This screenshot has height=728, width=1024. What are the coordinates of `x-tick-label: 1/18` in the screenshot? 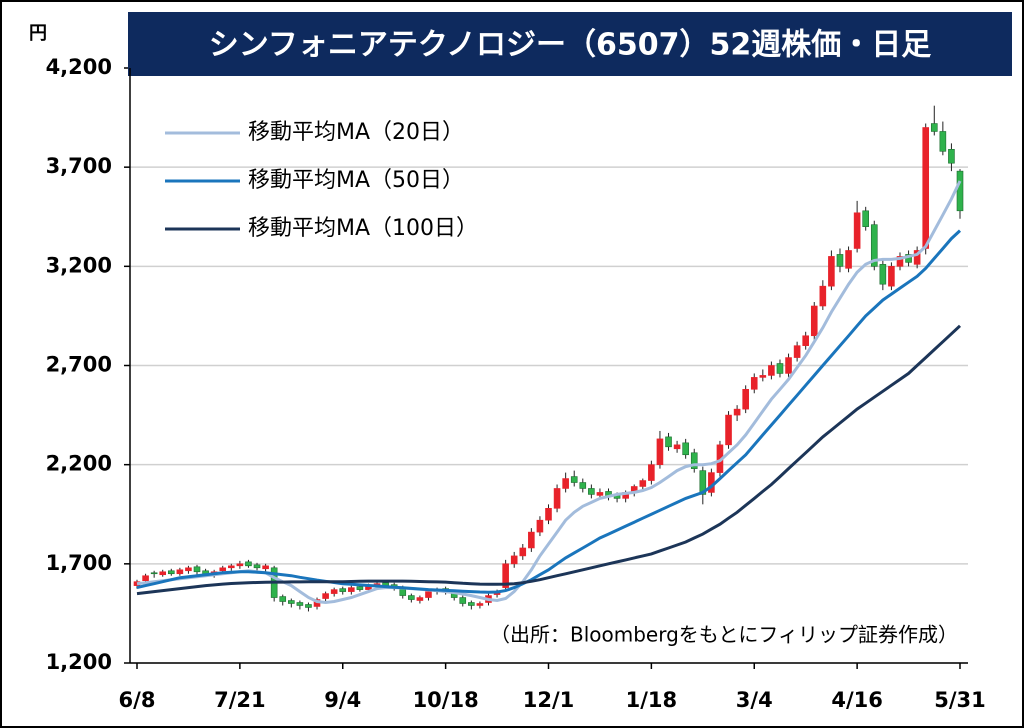 It's located at (652, 700).